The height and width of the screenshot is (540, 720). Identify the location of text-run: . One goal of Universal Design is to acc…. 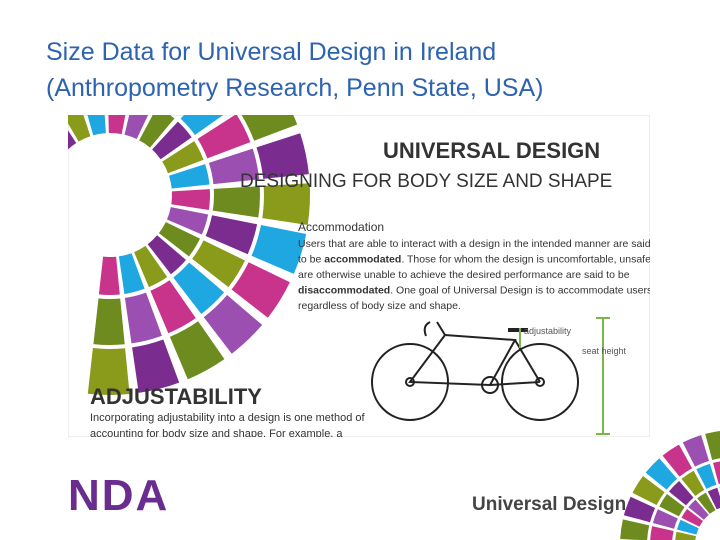
(521, 291).